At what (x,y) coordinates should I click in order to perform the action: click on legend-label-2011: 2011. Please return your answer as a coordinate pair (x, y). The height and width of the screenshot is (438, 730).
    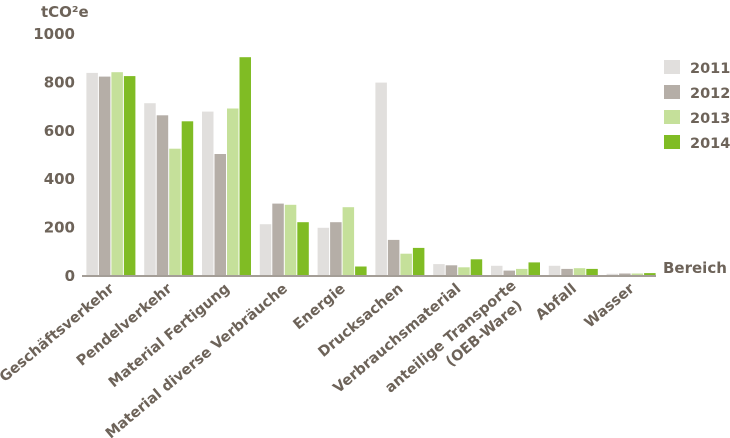
    Looking at the image, I should click on (710, 69).